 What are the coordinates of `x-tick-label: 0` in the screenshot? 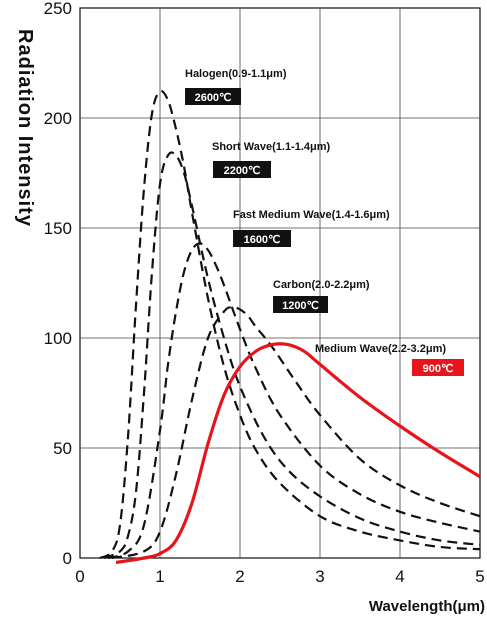 It's located at (79, 576).